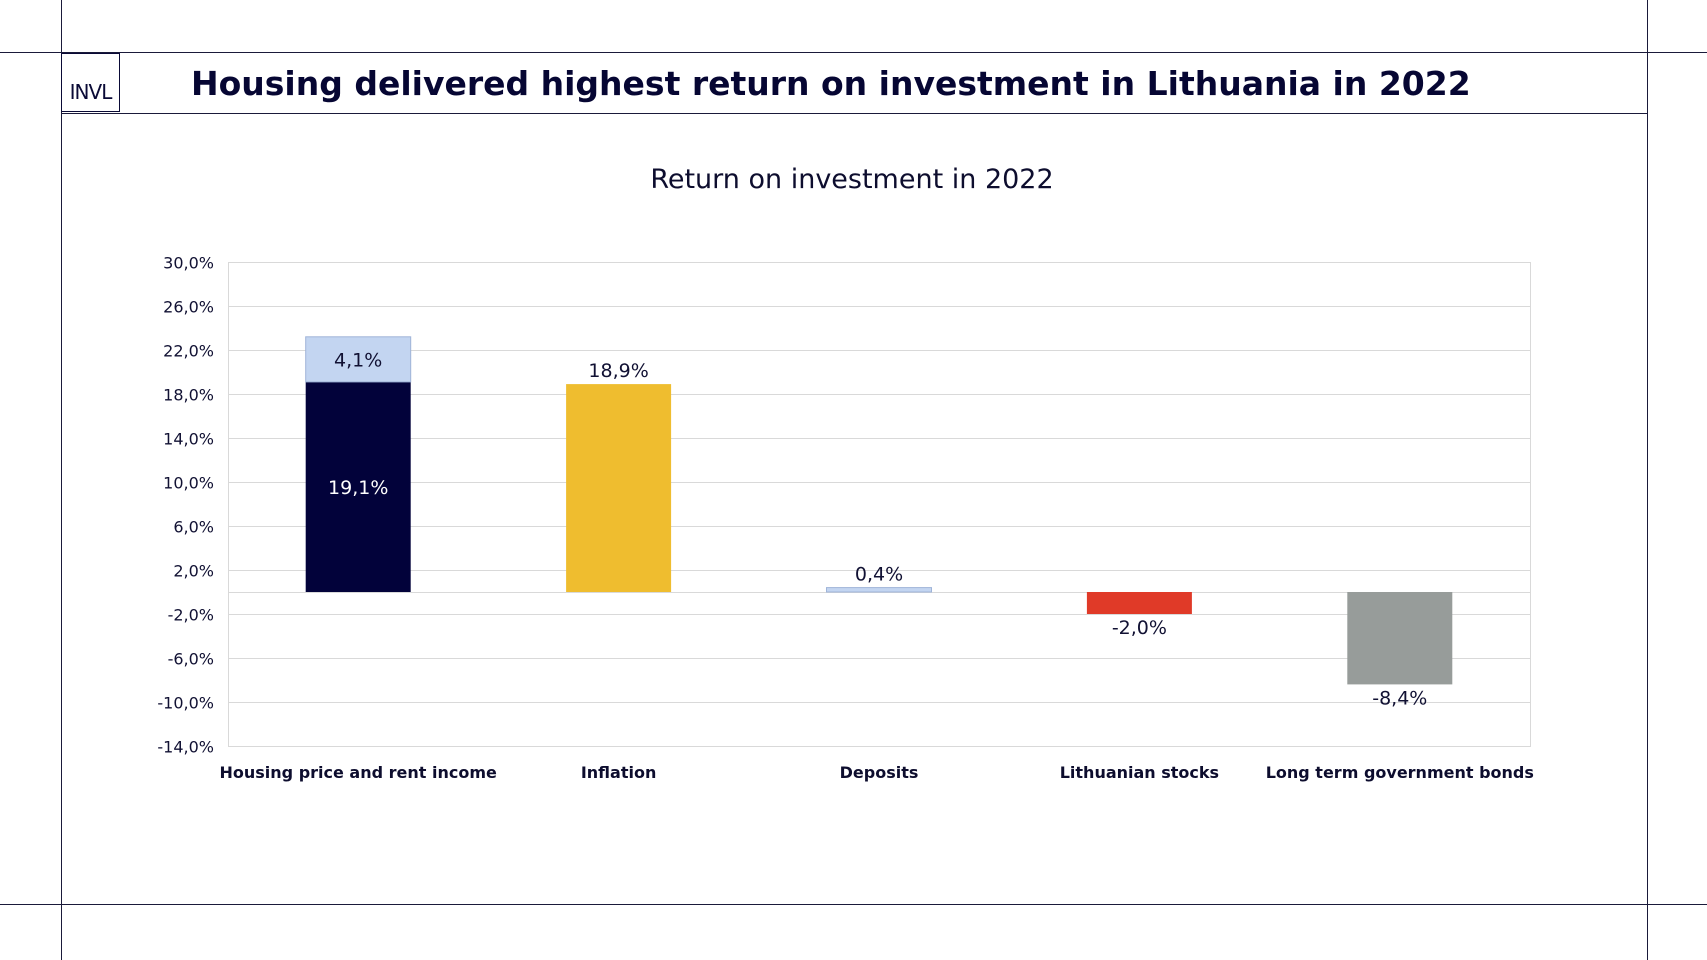 The width and height of the screenshot is (1707, 960). I want to click on x-category-label: Deposits, so click(879, 772).